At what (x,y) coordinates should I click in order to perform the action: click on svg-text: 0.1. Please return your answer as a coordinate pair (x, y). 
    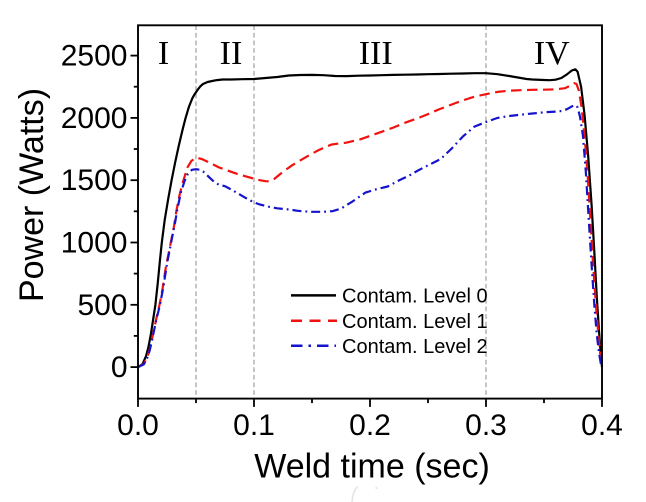
    Looking at the image, I should click on (254, 425).